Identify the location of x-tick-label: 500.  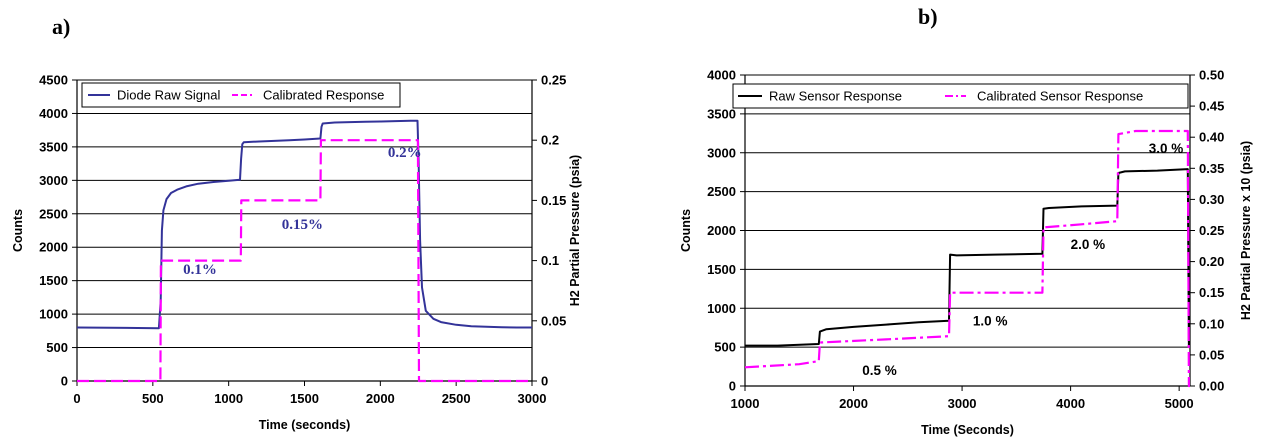
(153, 398).